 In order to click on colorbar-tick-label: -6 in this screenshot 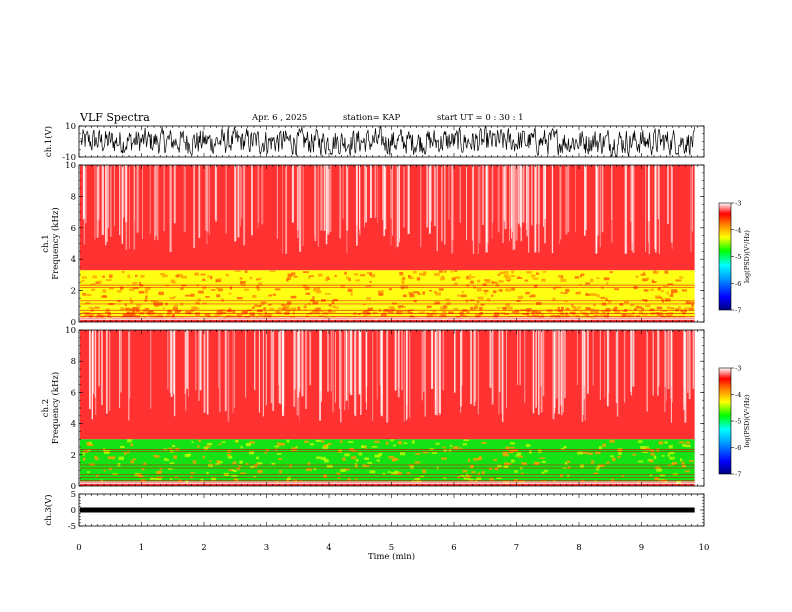, I will do `click(738, 284)`.